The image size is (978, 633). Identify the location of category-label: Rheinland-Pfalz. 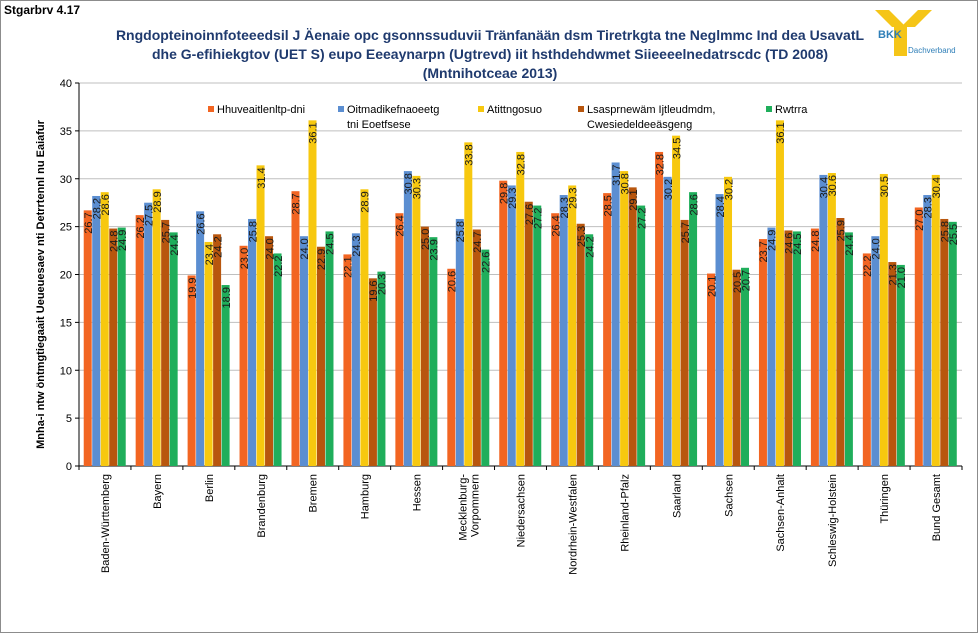
(625, 513).